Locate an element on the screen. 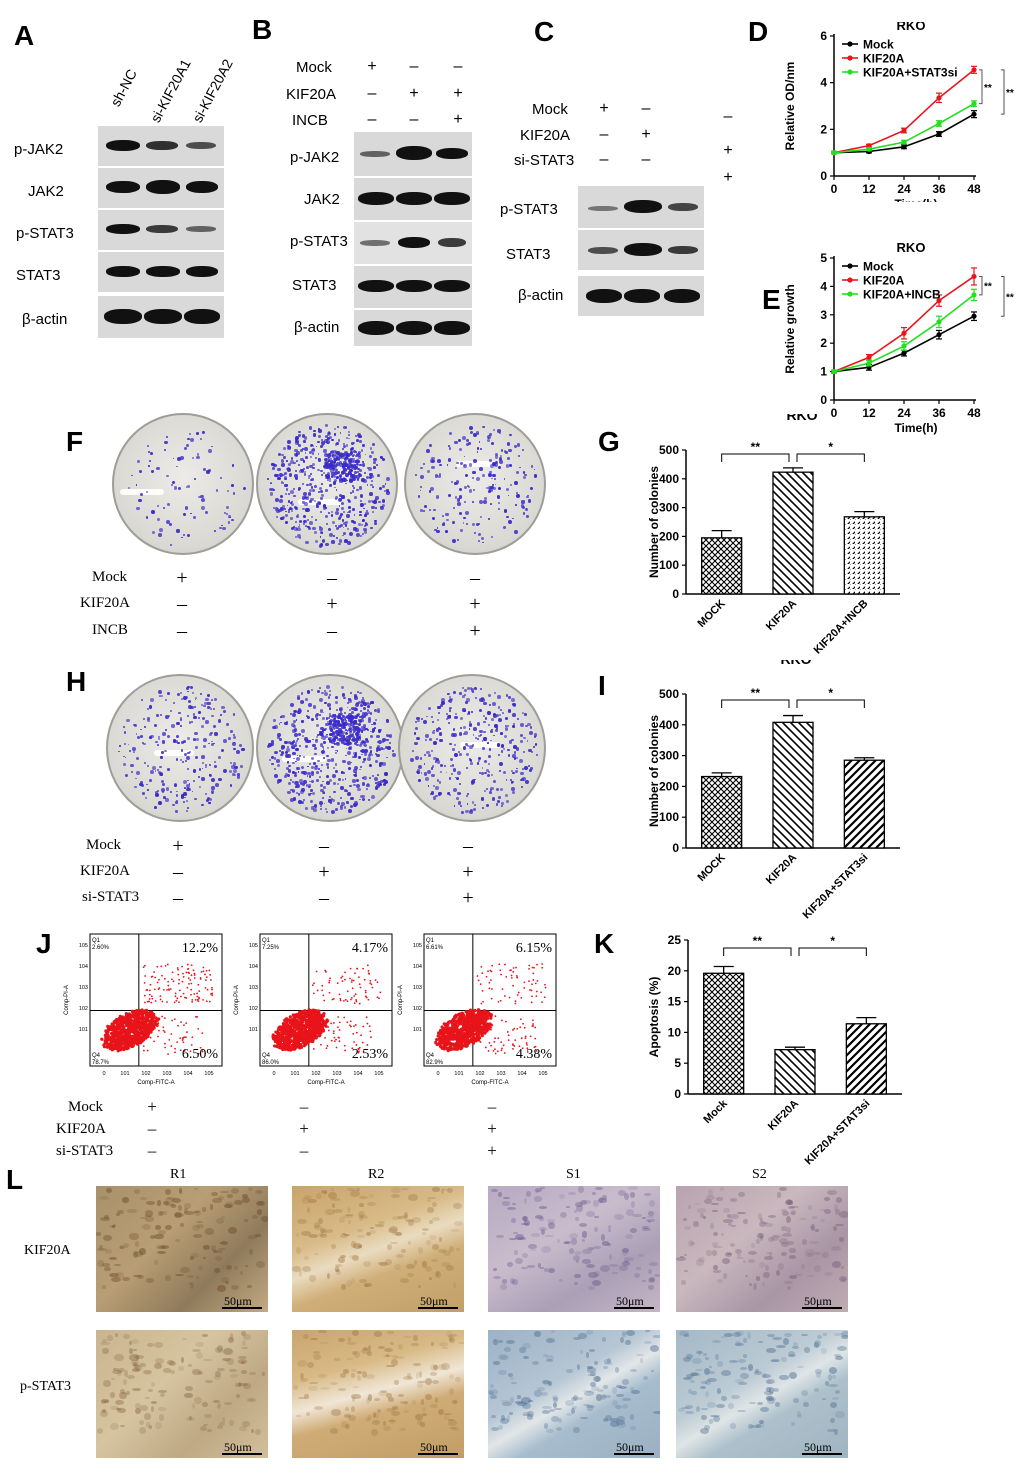 The height and width of the screenshot is (1468, 1020). panel-j-letter: J is located at coordinates (44, 943).